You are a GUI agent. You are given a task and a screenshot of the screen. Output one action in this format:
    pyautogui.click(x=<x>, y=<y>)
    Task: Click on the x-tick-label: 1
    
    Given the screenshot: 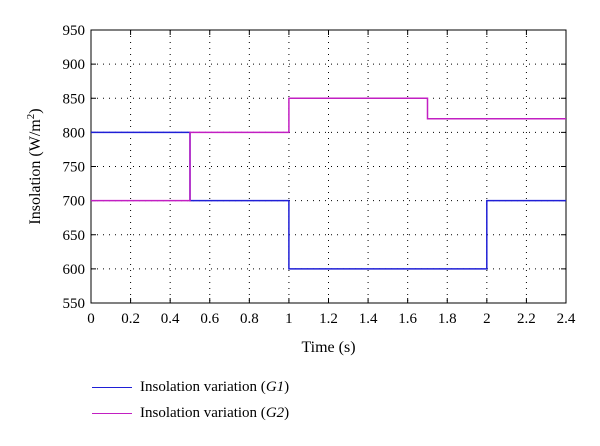 What is the action you would take?
    pyautogui.click(x=289, y=319)
    